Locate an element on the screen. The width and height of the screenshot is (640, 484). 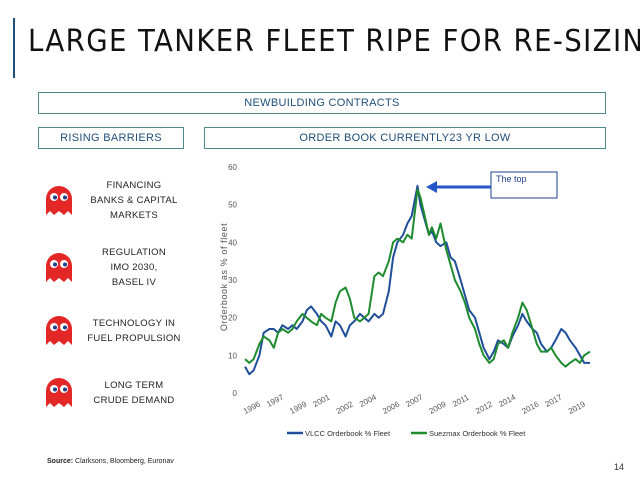
y-tick-label: 40 is located at coordinates (232, 242).